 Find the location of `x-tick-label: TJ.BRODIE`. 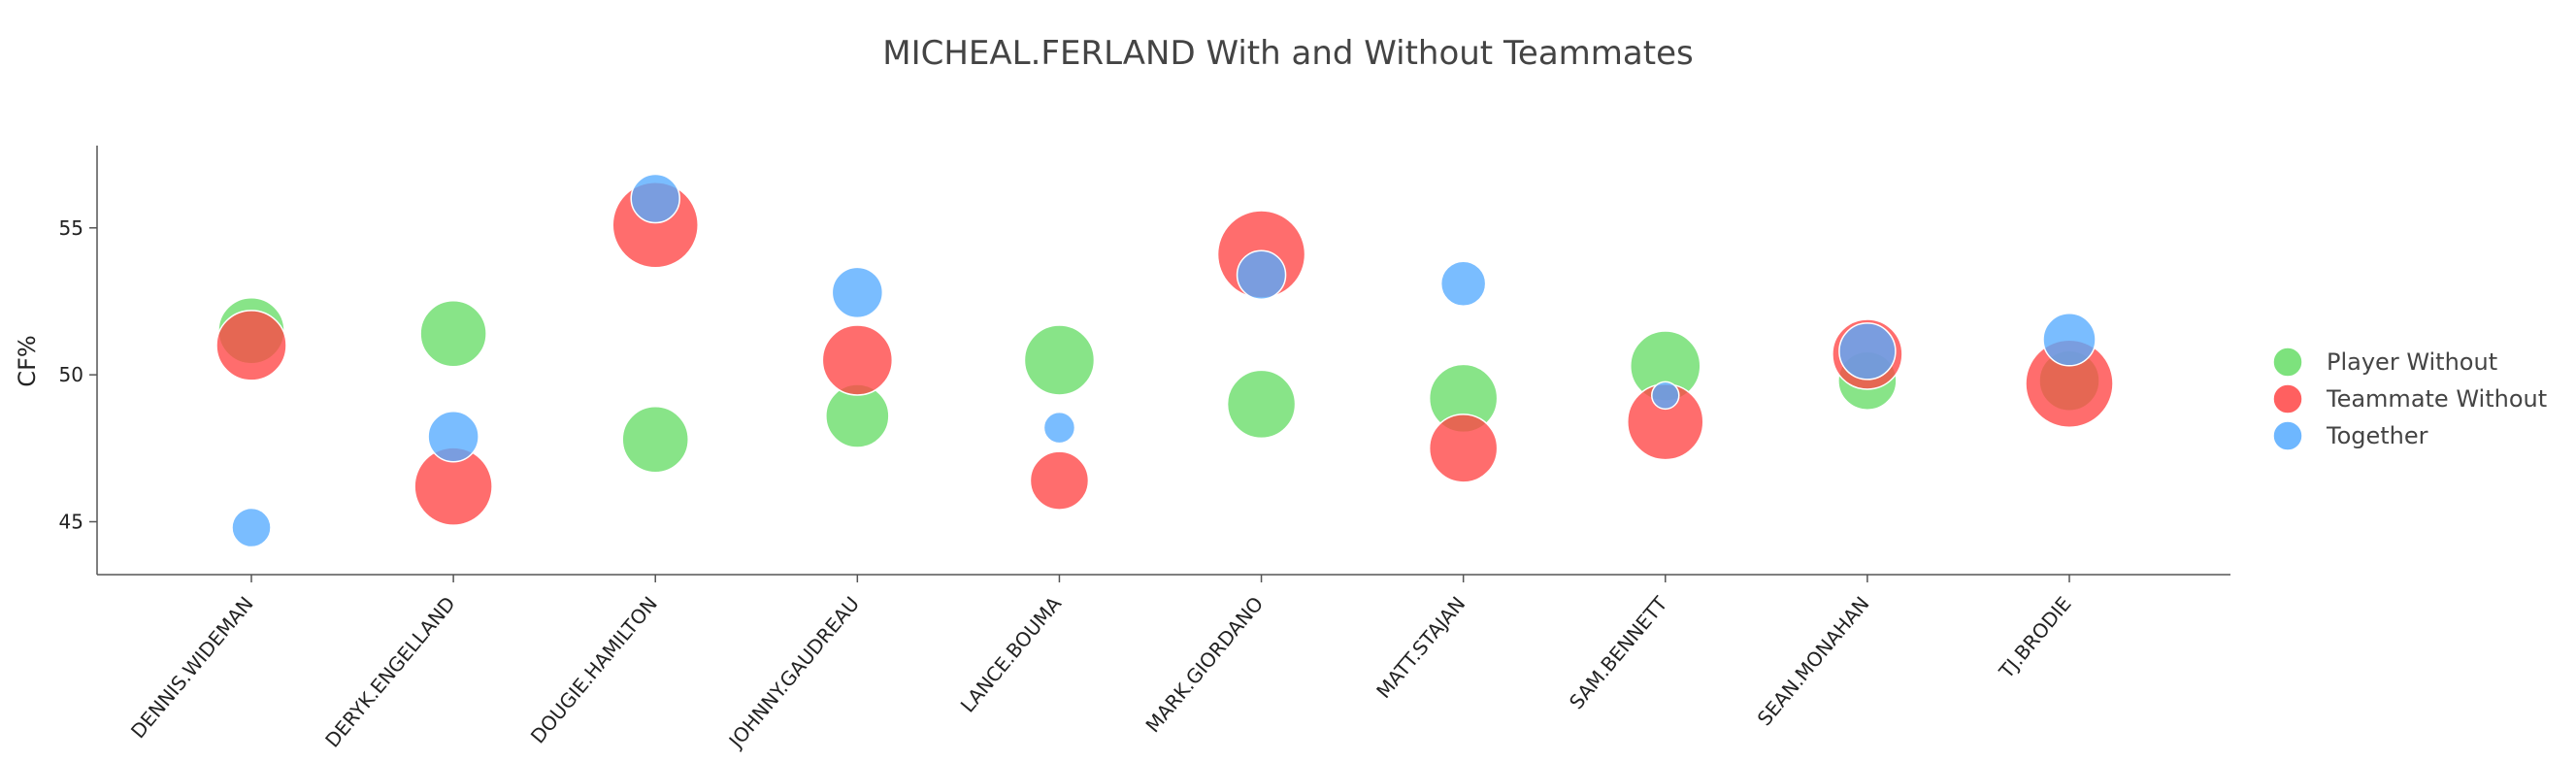

x-tick-label: TJ.BRODIE is located at coordinates (2034, 637).